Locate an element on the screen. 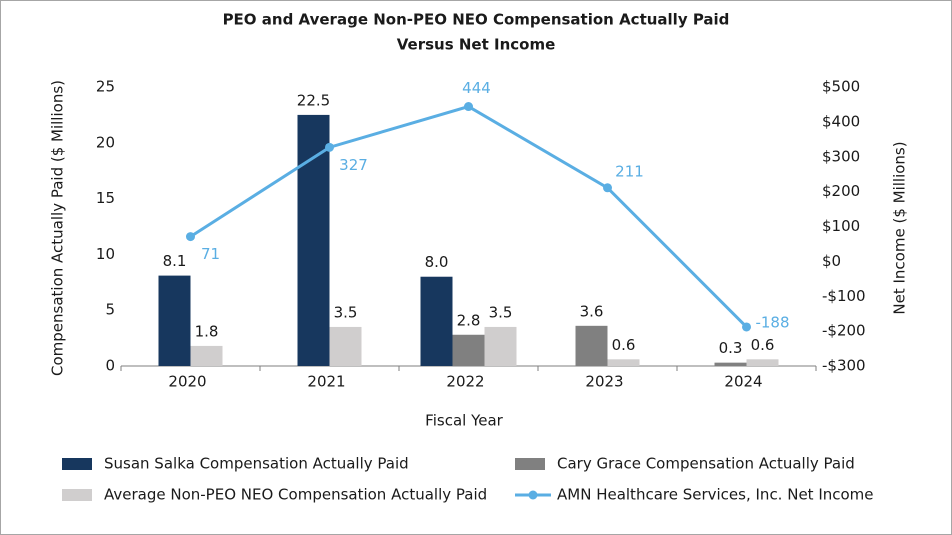 This screenshot has width=952, height=535. x-axis-title: Fiscal Year is located at coordinates (464, 421).